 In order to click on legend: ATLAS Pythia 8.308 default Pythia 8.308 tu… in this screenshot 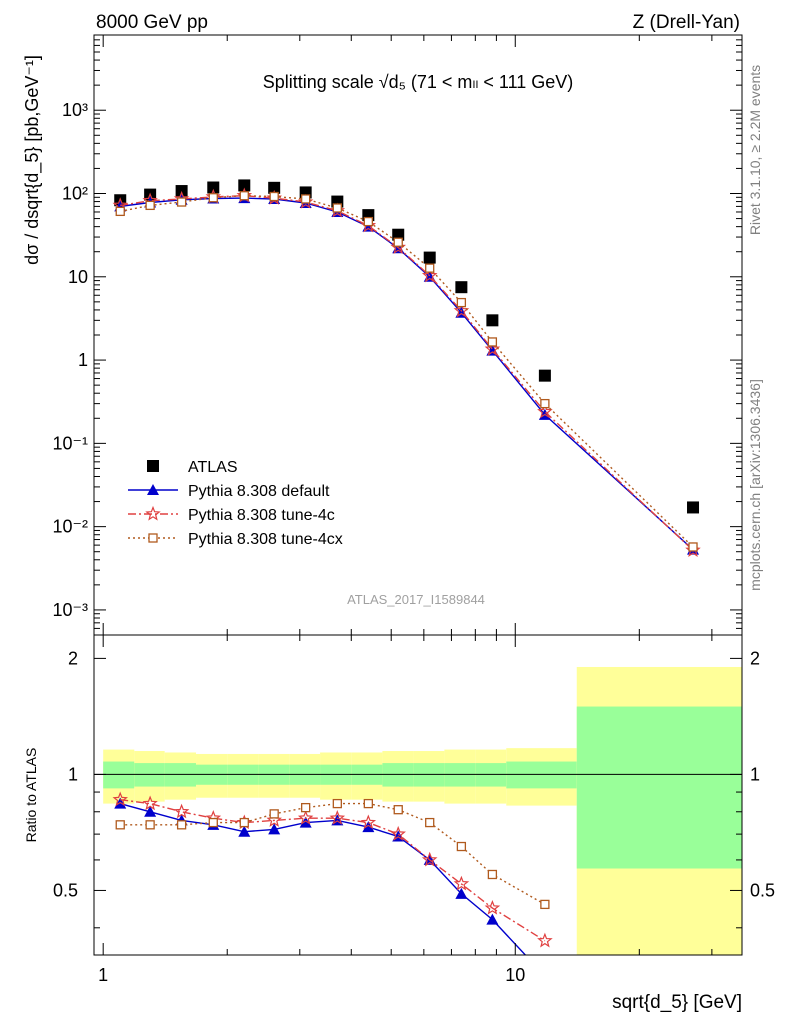, I will do `click(235, 503)`.